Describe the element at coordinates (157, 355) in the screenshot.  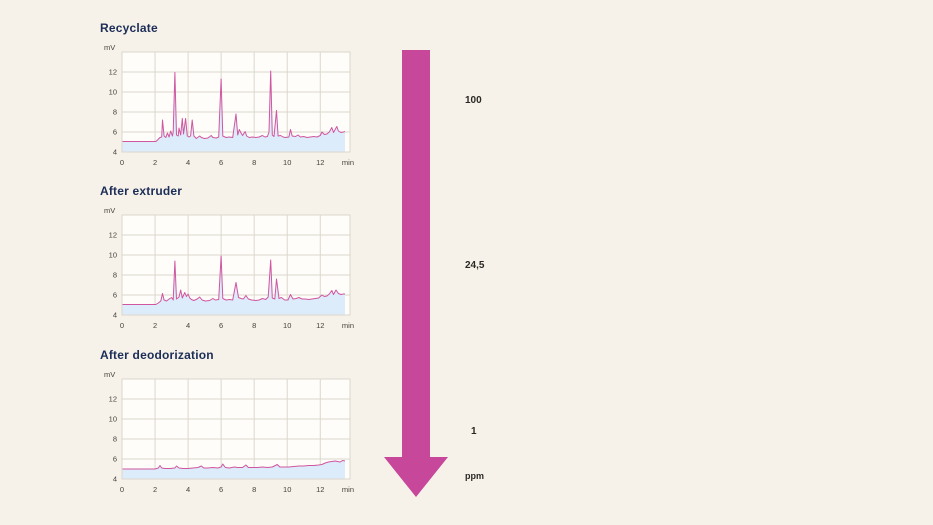
I see `chart-title-after-deodorization: After deodorization` at that location.